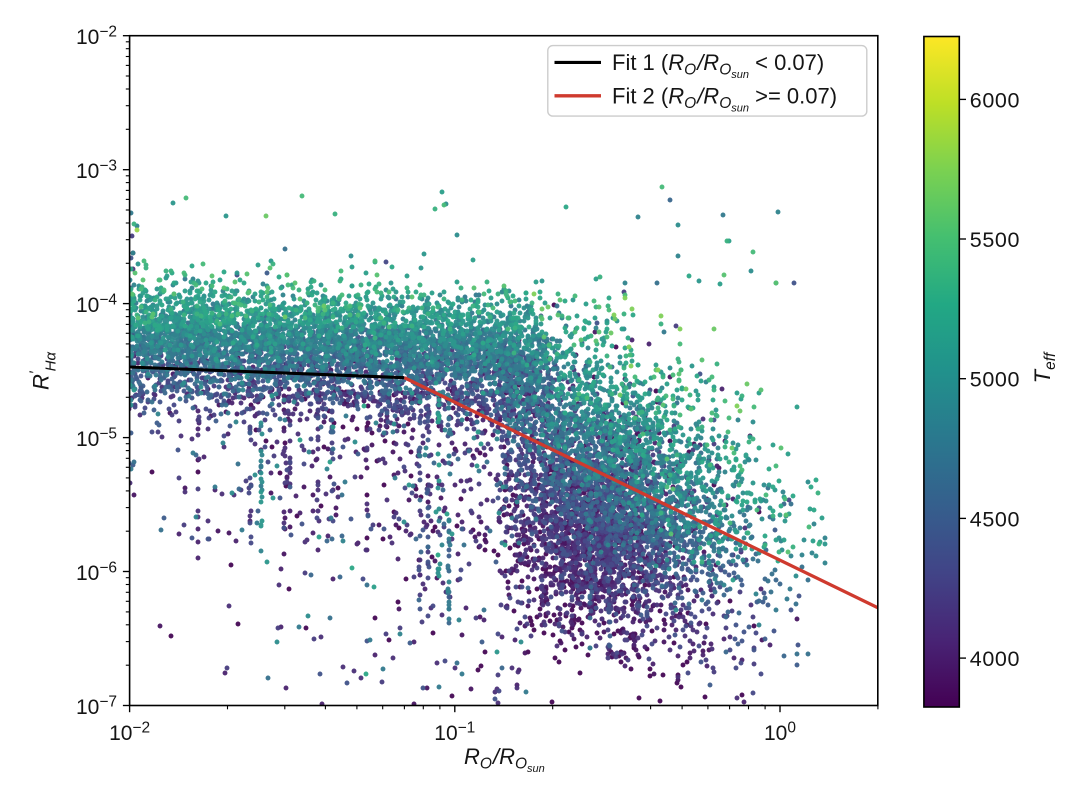 Image resolution: width=1080 pixels, height=789 pixels. What do you see at coordinates (995, 380) in the screenshot?
I see `svg-text: 5000` at bounding box center [995, 380].